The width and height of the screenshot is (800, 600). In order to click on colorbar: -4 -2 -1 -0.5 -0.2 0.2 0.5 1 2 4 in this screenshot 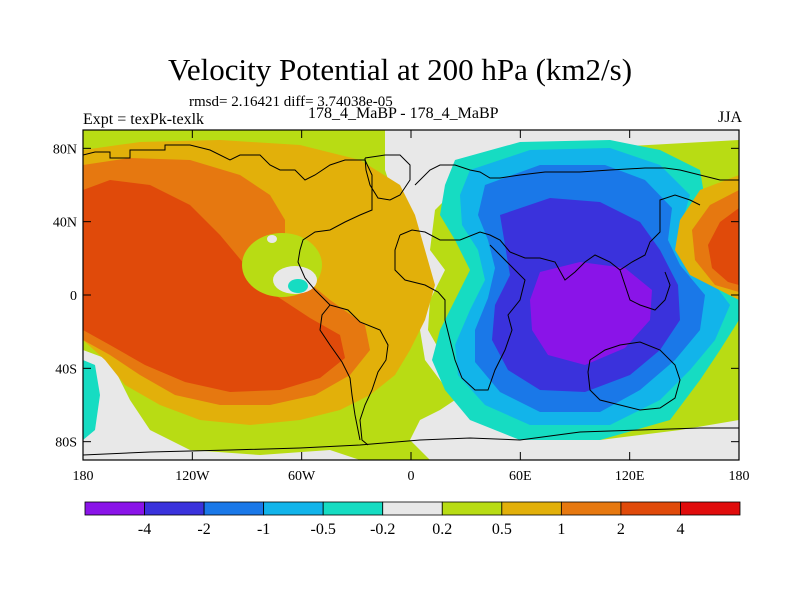, I will do `click(412, 519)`.